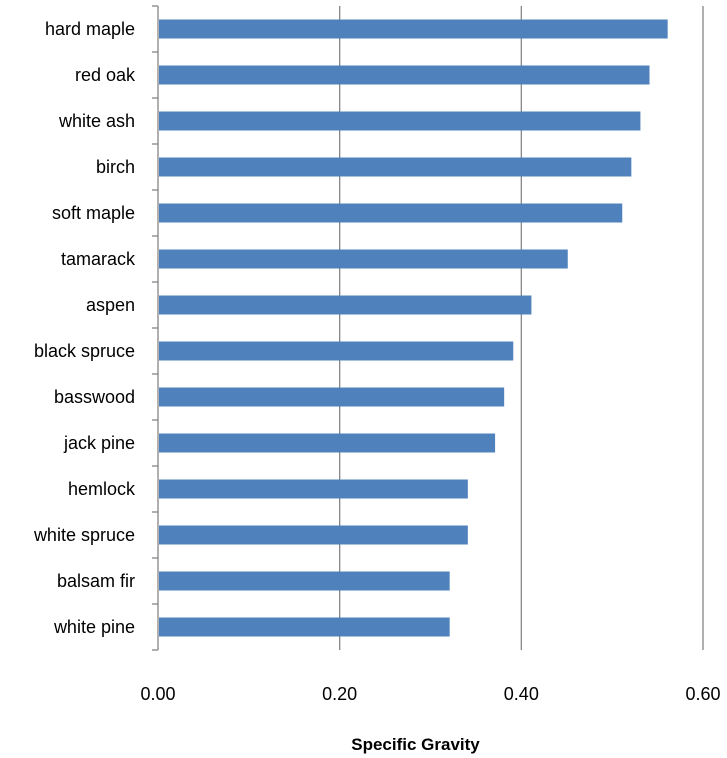  I want to click on category-label: white ash, so click(96, 121).